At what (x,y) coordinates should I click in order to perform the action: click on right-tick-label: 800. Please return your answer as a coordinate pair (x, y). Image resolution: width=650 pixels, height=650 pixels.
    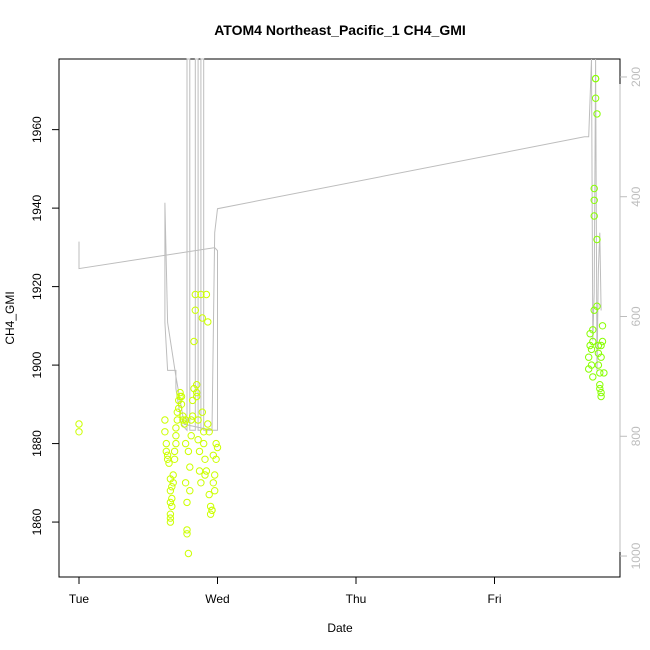
    Looking at the image, I should click on (636, 436).